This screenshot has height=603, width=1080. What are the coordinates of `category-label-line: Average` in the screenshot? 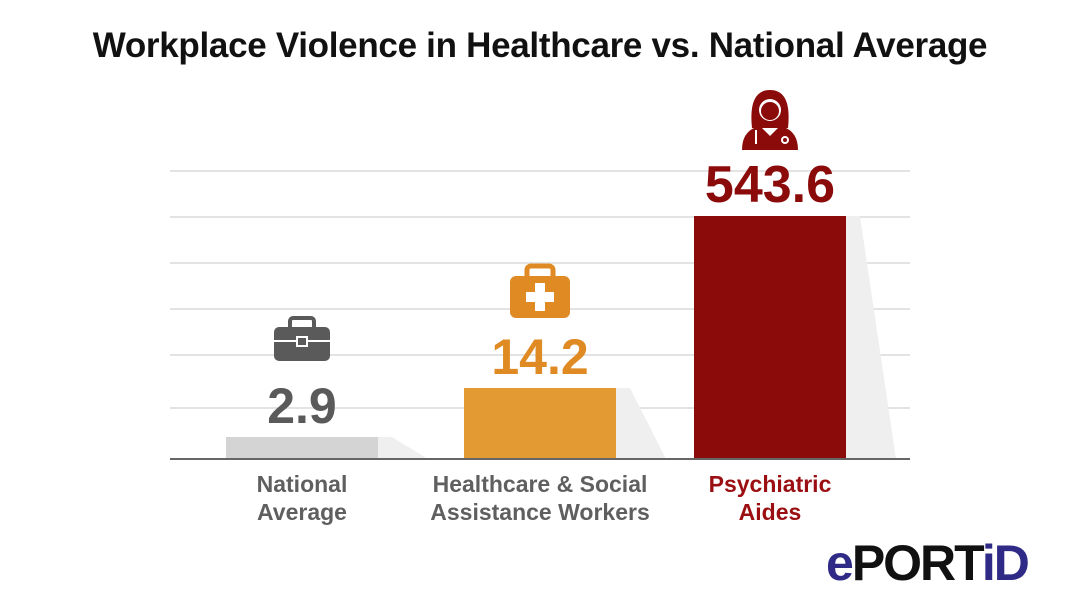 It's located at (302, 512).